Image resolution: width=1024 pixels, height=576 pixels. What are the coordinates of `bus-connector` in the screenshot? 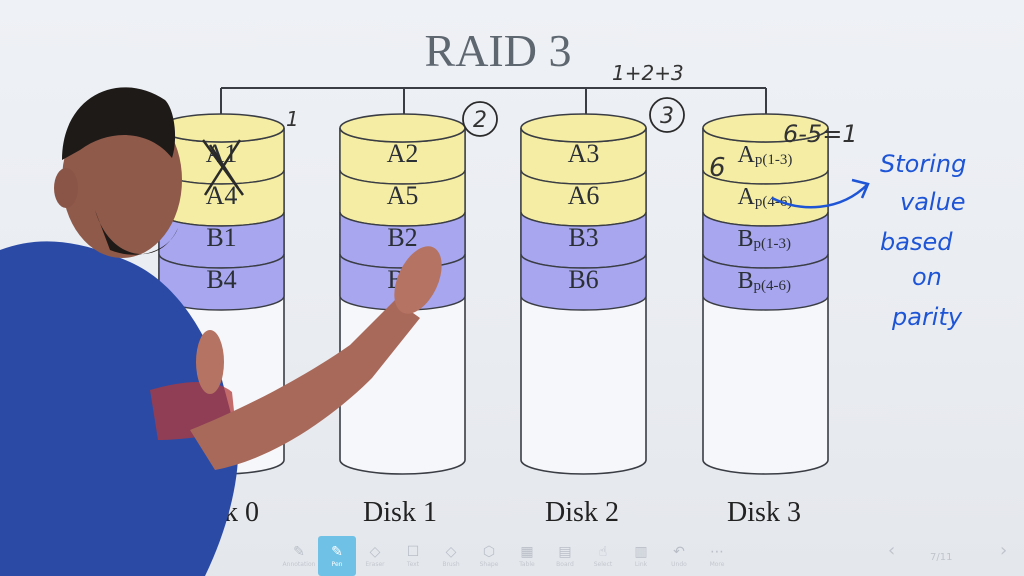 It's located at (493, 107).